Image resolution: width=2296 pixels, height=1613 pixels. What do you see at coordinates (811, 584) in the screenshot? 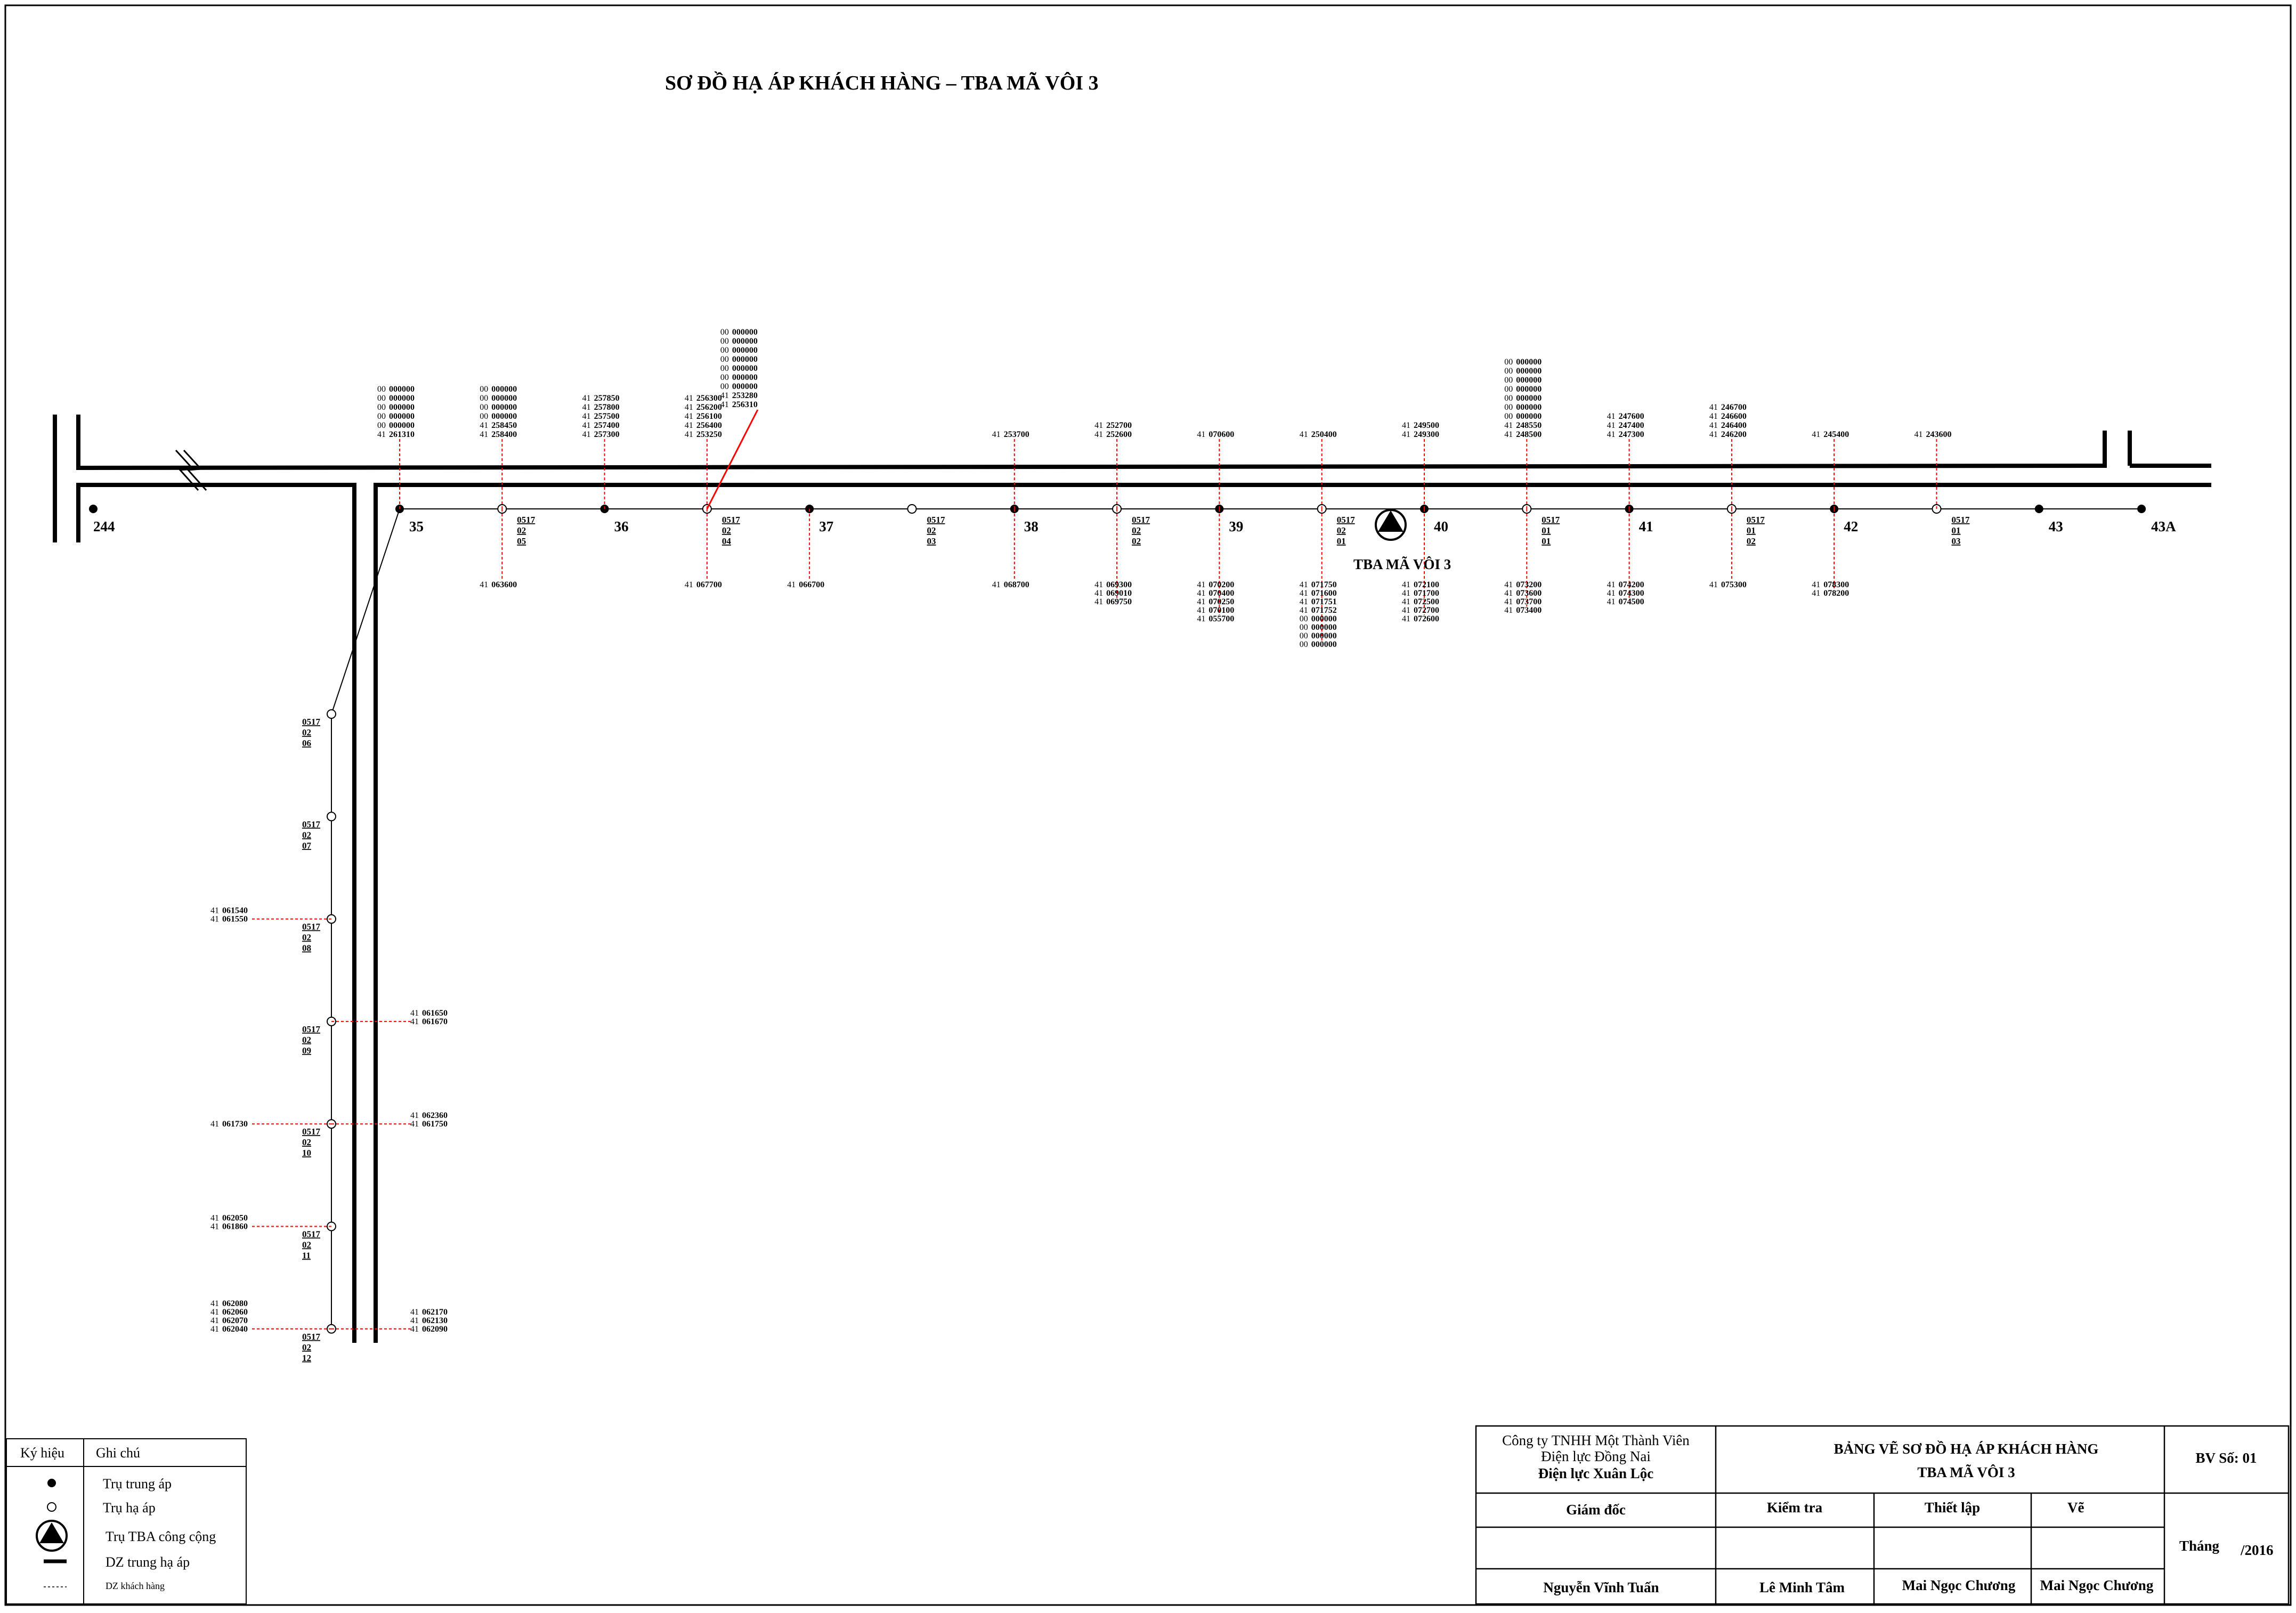
I see `customer-code-number: 066700` at bounding box center [811, 584].